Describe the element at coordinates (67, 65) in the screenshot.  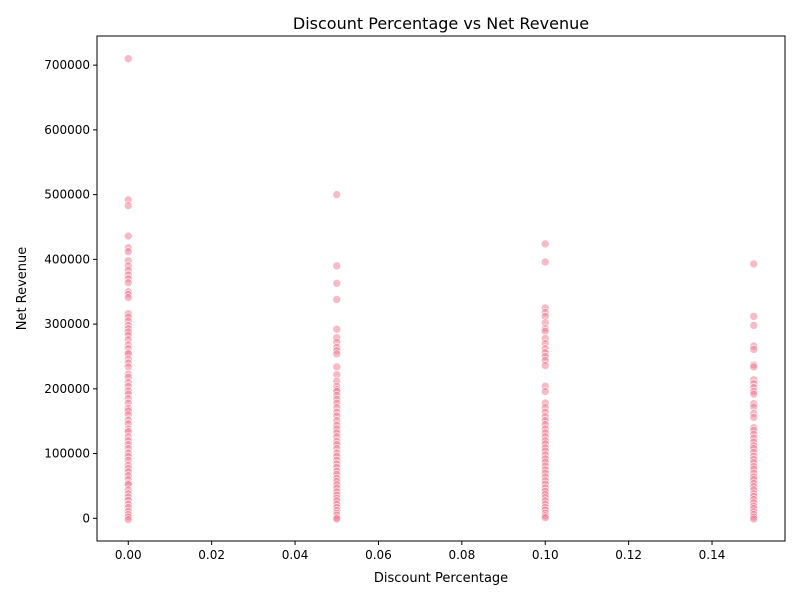
I see `y-tick-label: 700000` at that location.